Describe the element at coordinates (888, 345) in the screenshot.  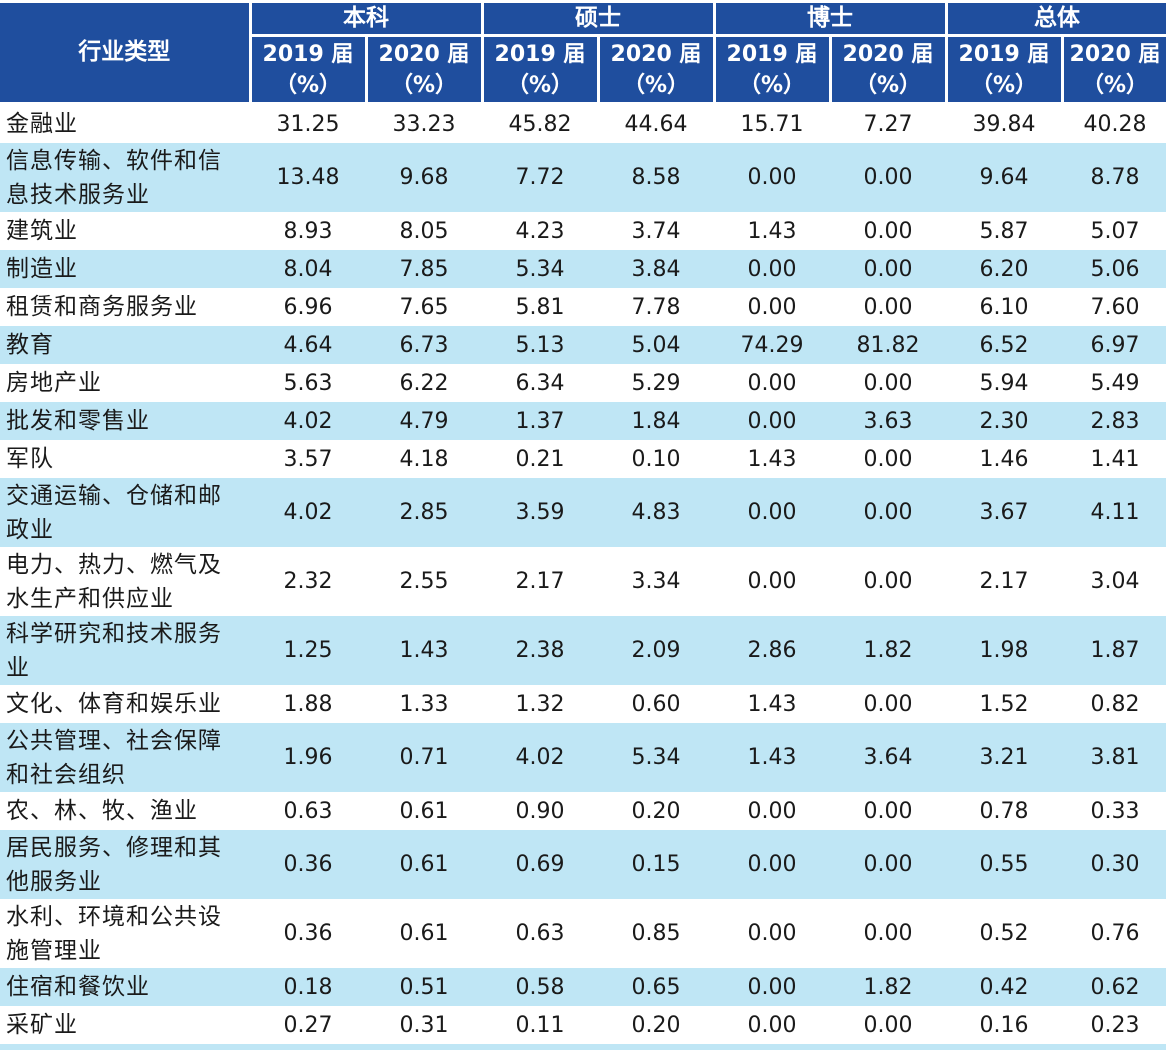
I see `value-cell: 81.82` at that location.